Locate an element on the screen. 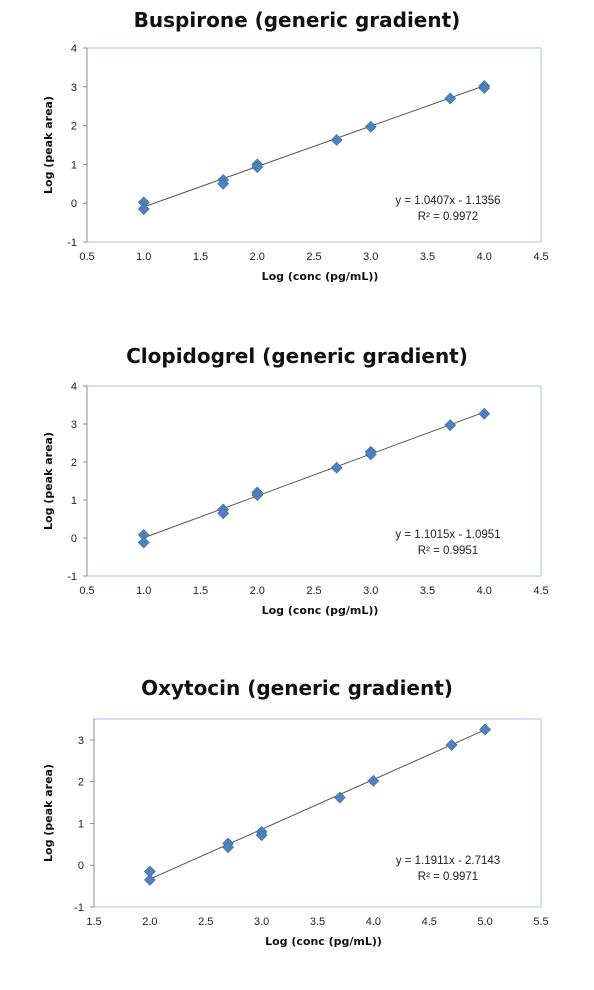 This screenshot has width=594, height=990. chart-title: Buspirone (generic gradient) is located at coordinates (297, 20).